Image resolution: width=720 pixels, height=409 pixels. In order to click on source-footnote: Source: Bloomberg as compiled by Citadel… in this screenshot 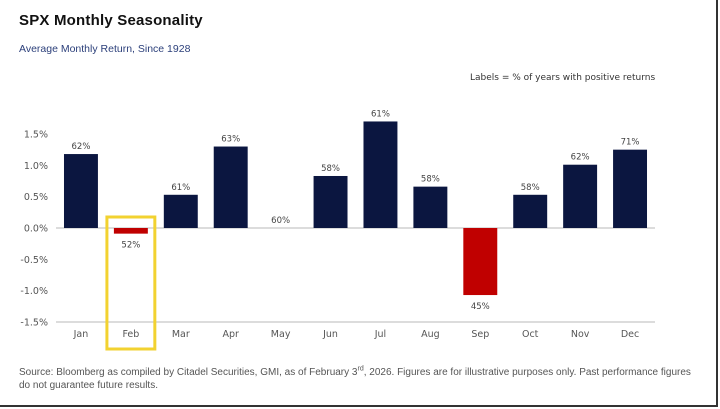, I will do `click(359, 379)`.